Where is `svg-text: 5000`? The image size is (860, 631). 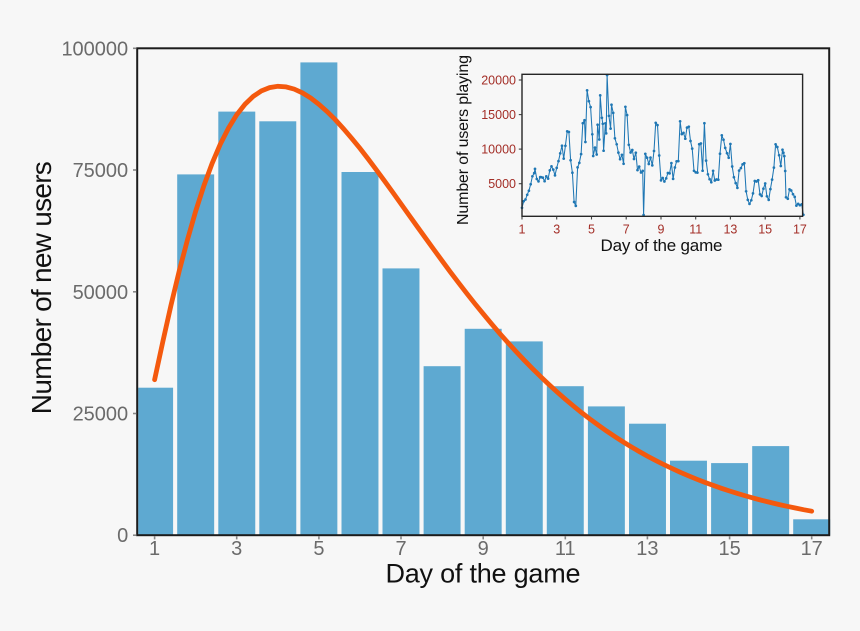
svg-text: 5000 is located at coordinates (502, 184).